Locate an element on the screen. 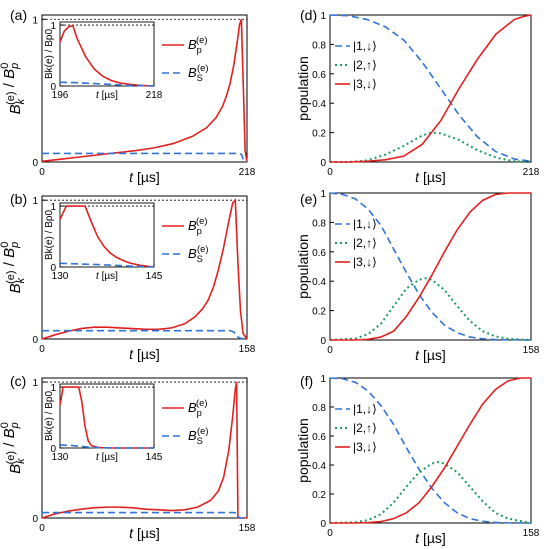 This screenshot has width=550, height=549. y-tick-label: 0.2 is located at coordinates (319, 312).